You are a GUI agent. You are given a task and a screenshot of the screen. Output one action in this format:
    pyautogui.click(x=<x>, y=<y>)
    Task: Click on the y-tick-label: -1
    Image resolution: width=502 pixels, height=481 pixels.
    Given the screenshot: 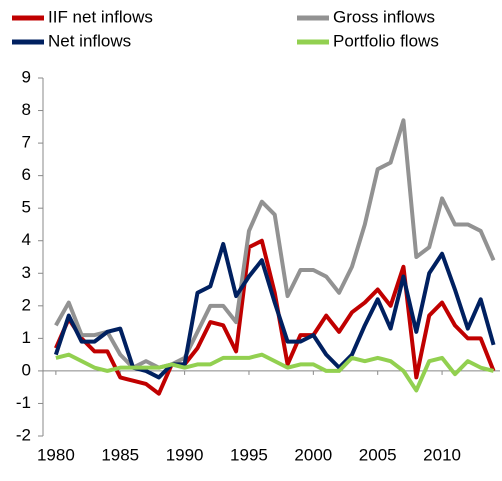 What is the action you would take?
    pyautogui.click(x=23, y=402)
    